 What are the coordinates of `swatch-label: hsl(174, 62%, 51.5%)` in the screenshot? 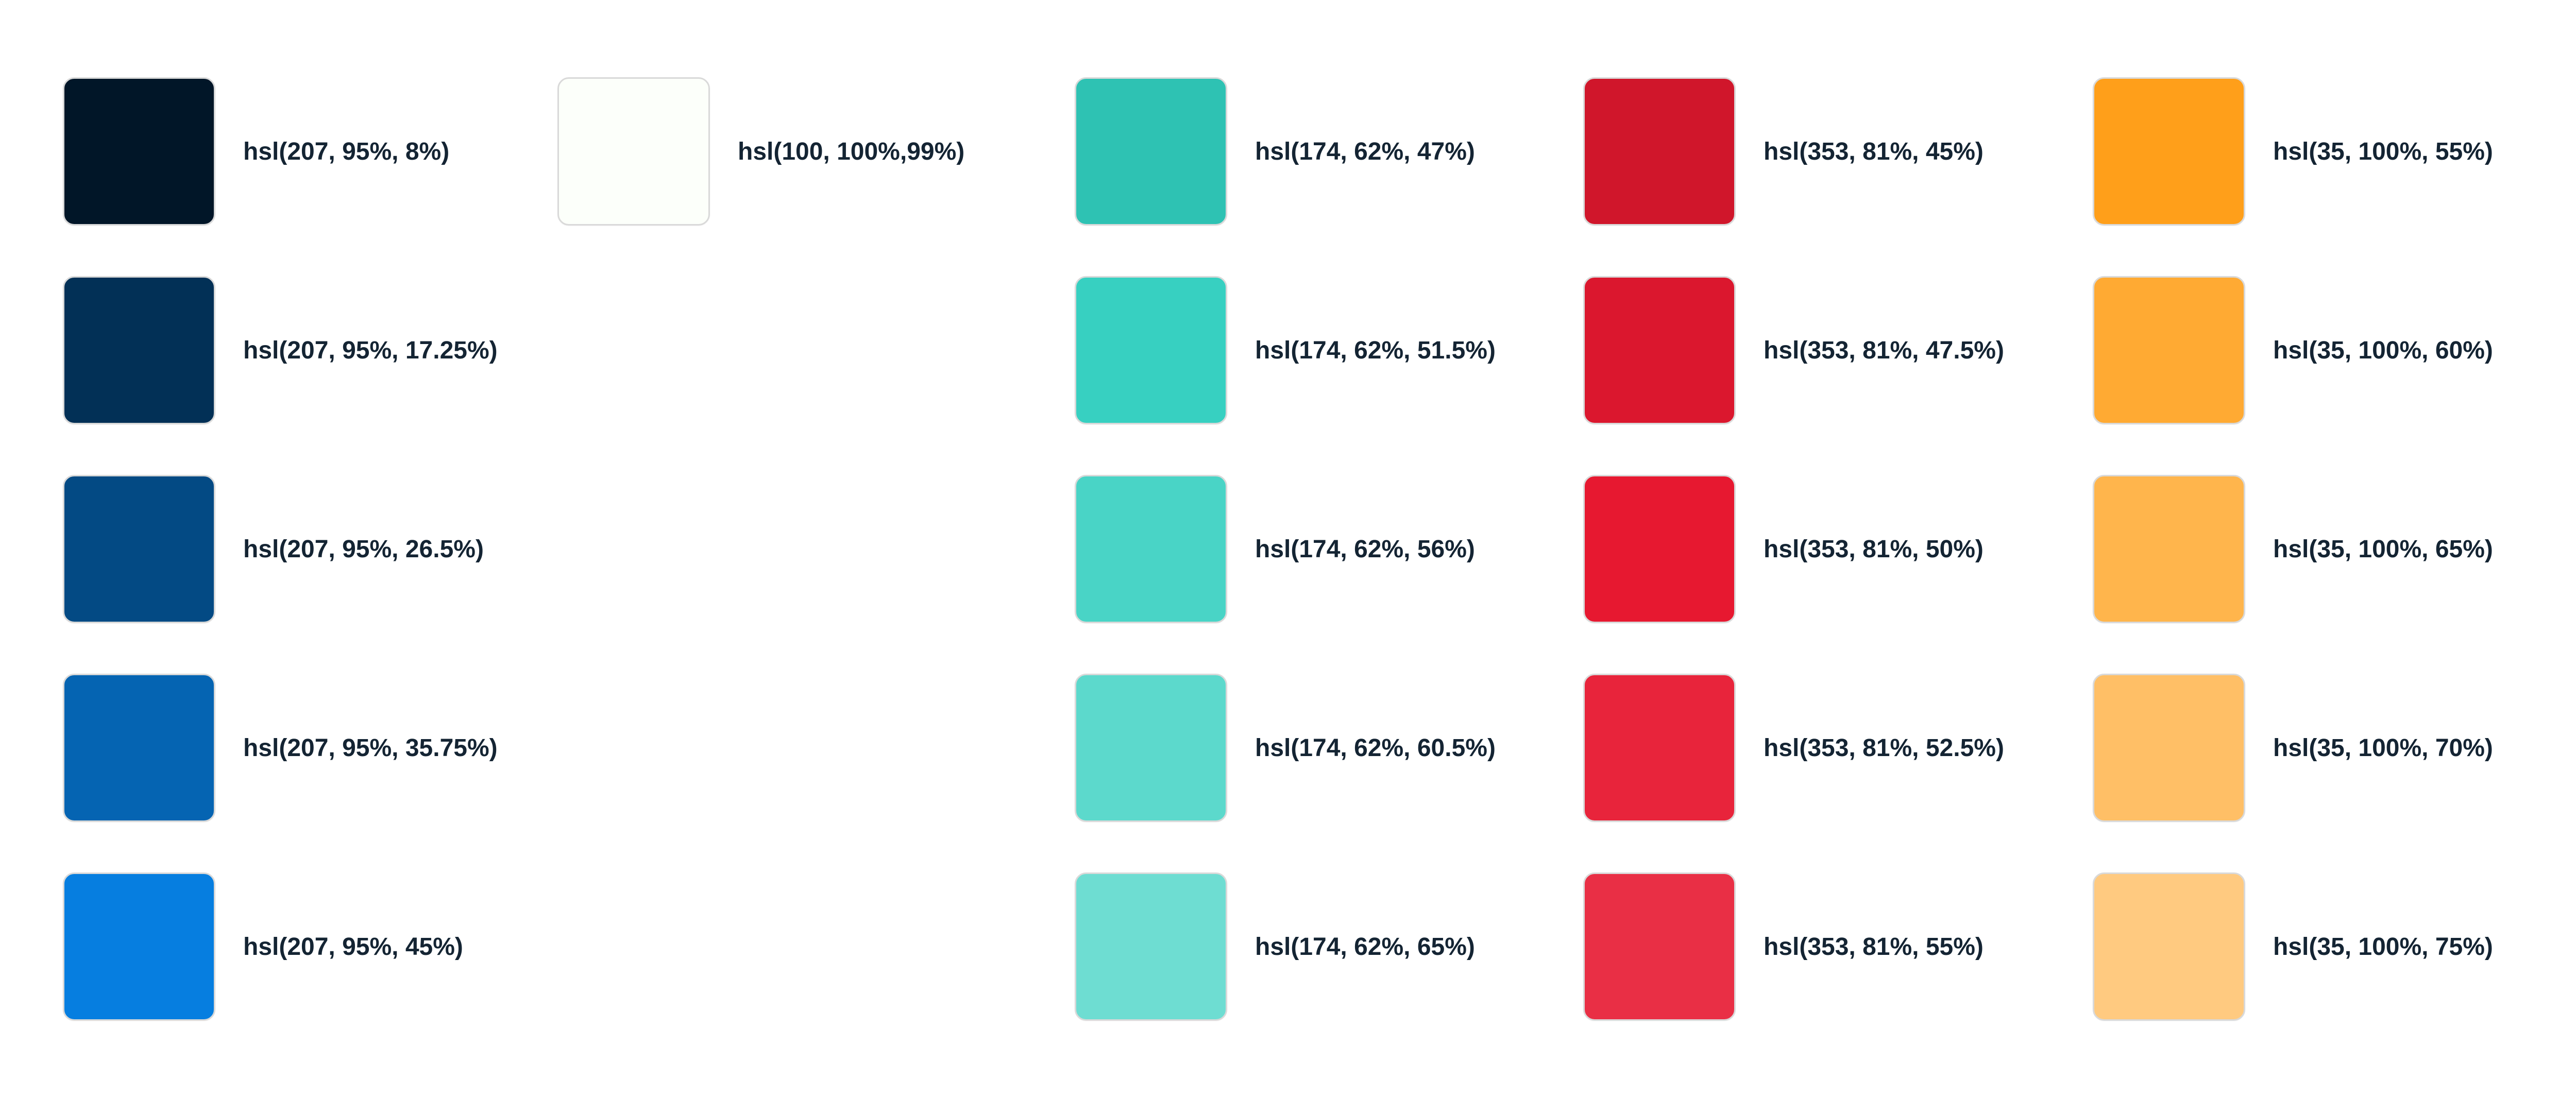 It's located at (1375, 350).